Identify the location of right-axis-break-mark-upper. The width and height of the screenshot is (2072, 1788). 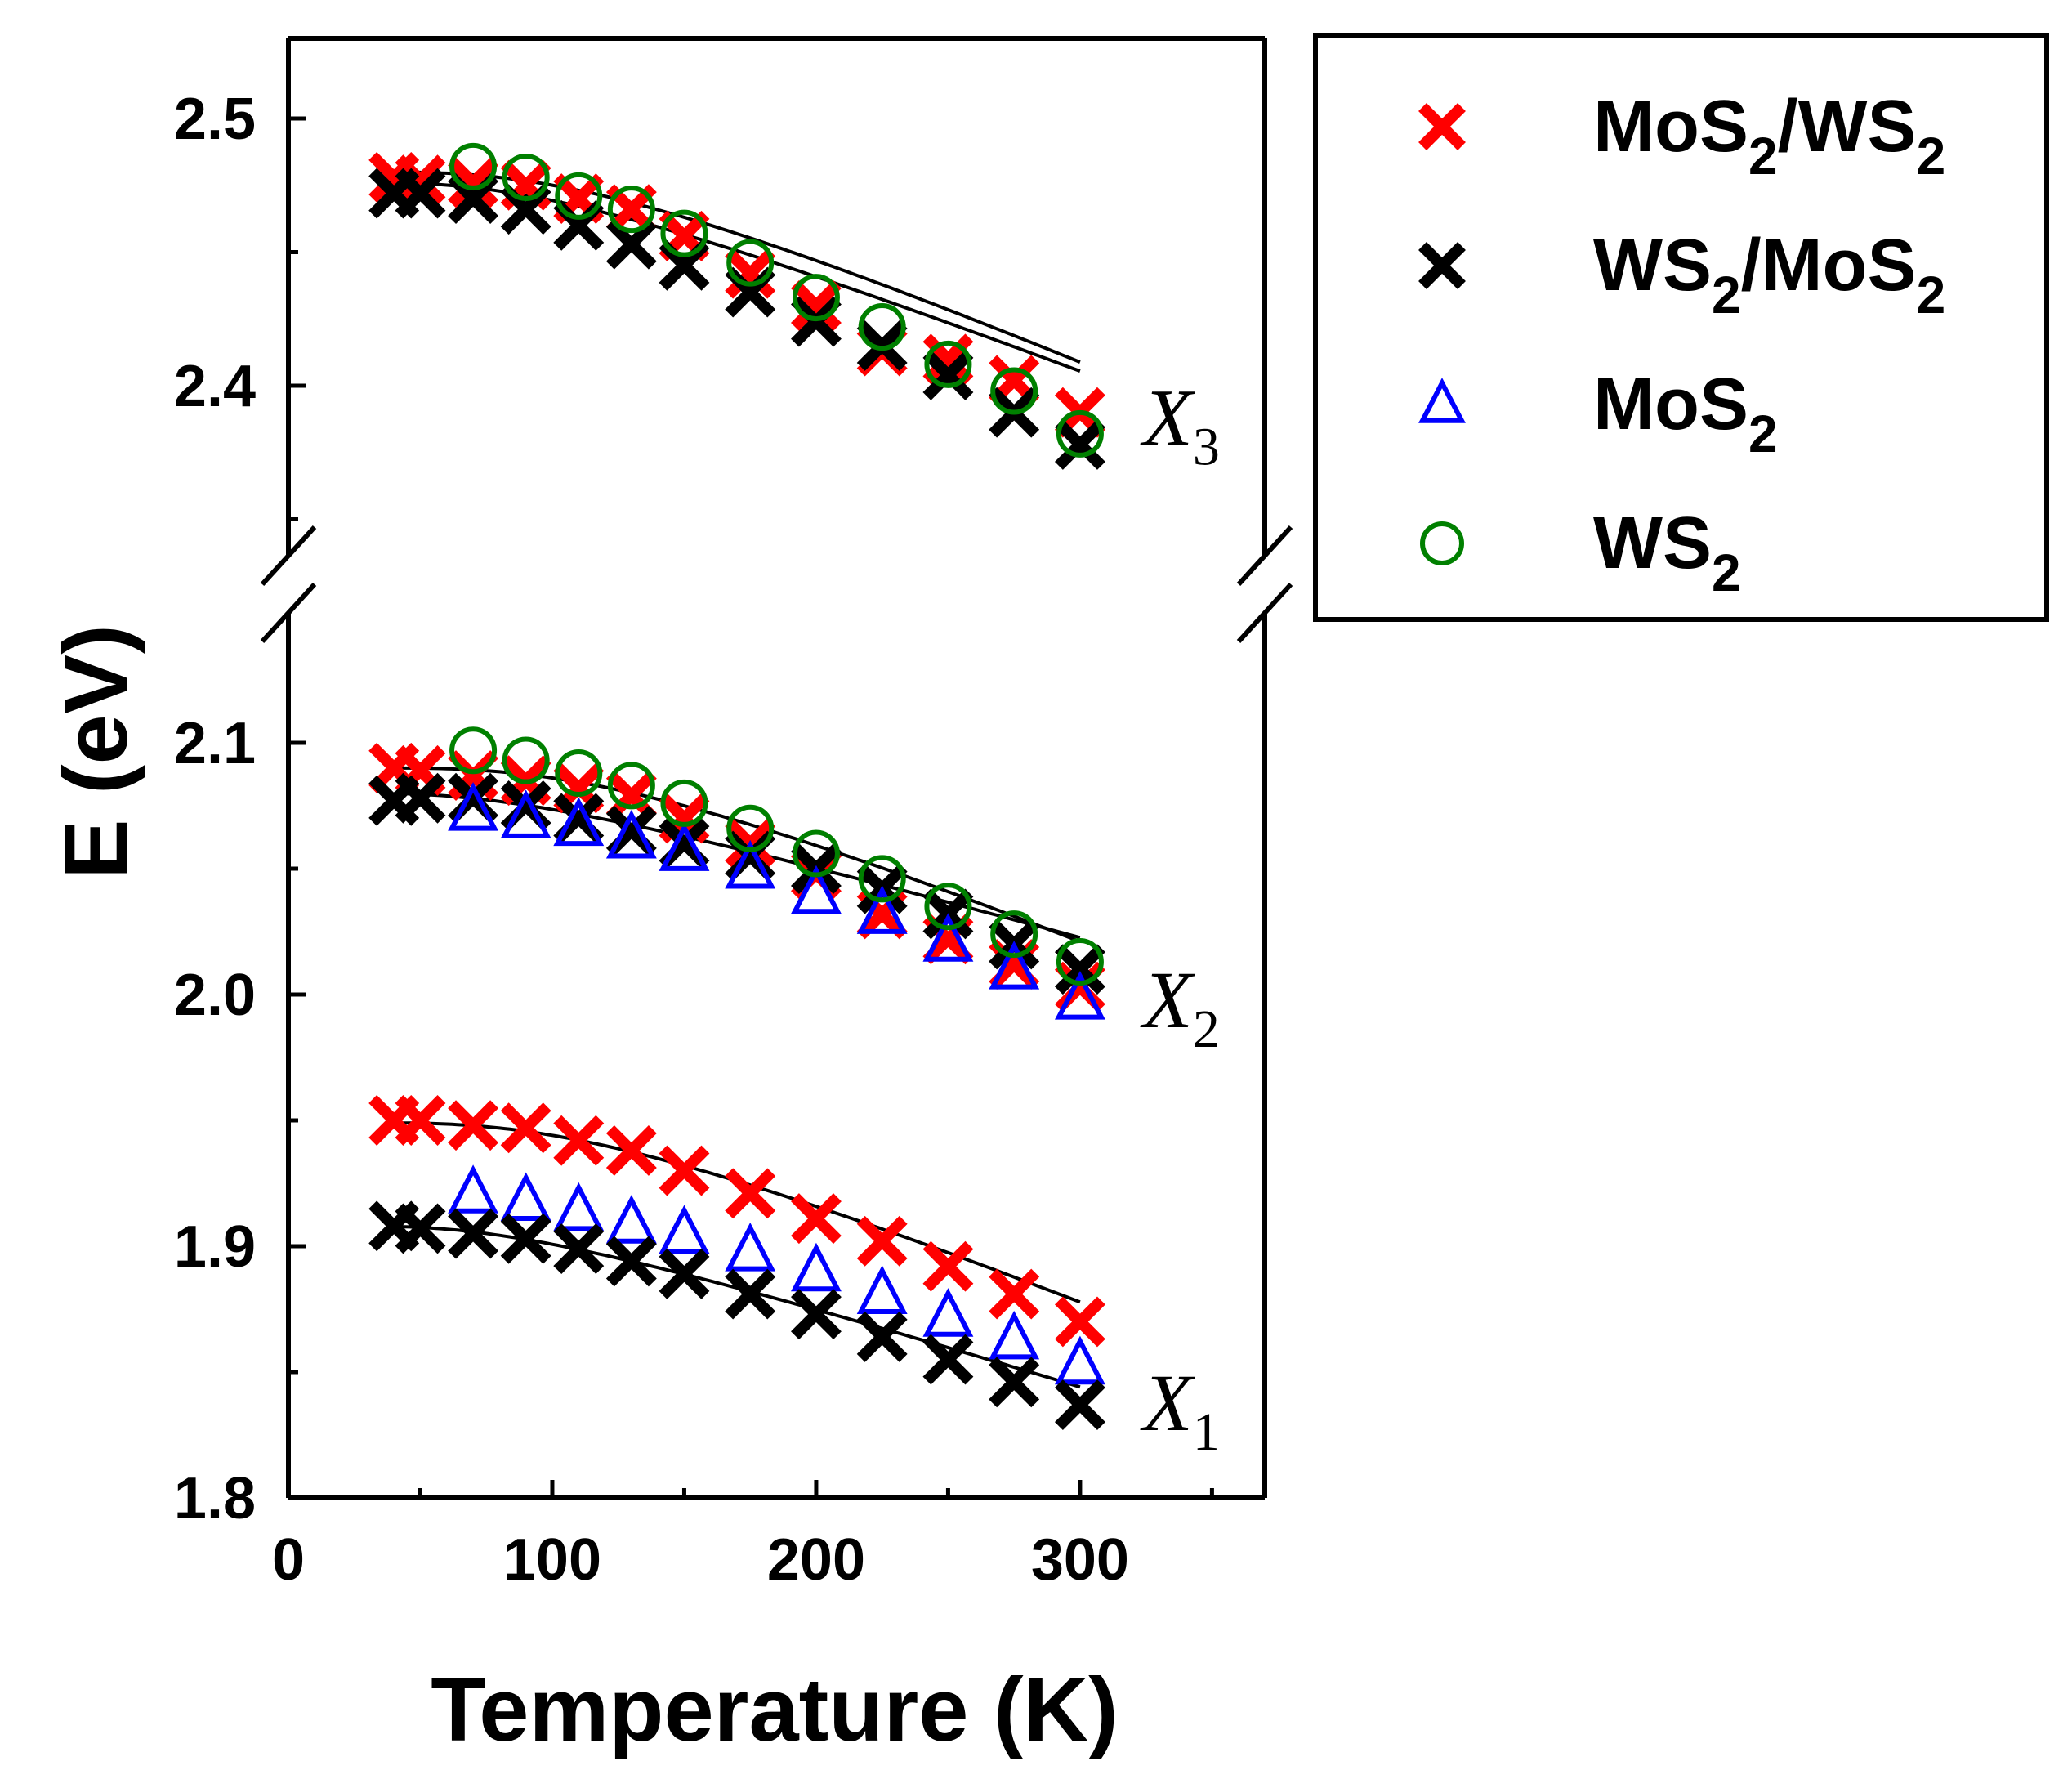
(1264, 556).